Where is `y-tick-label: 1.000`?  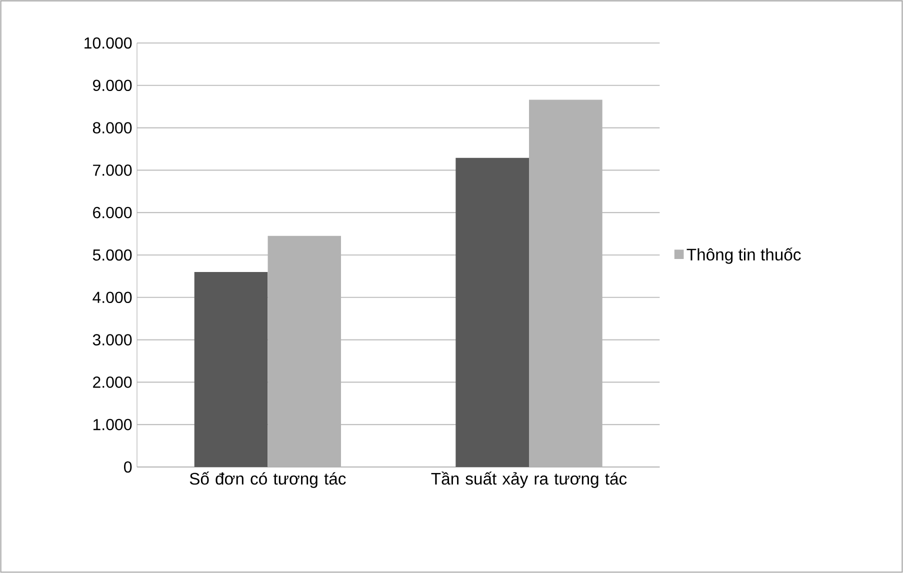
y-tick-label: 1.000 is located at coordinates (112, 424).